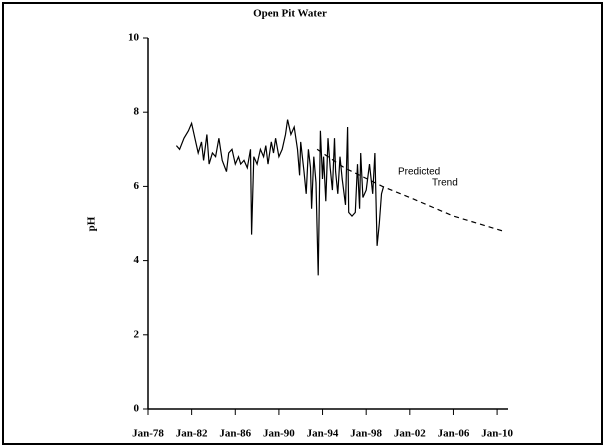  I want to click on chart-title: Open Pit Water, so click(290, 14).